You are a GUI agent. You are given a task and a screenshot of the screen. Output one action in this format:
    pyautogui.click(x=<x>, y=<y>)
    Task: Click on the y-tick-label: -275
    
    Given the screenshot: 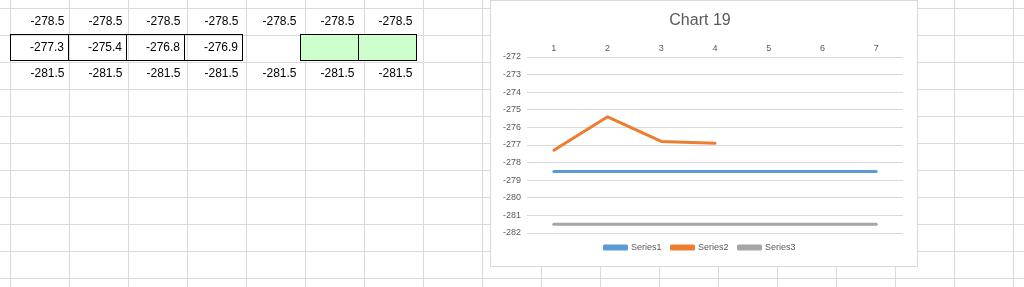 What is the action you would take?
    pyautogui.click(x=512, y=109)
    